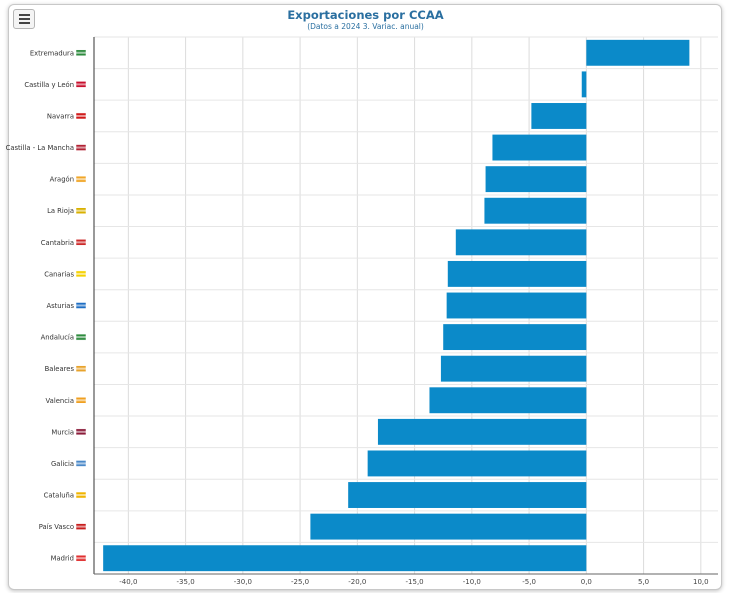 This screenshot has height=593, width=731. I want to click on bar-valencia, so click(508, 400).